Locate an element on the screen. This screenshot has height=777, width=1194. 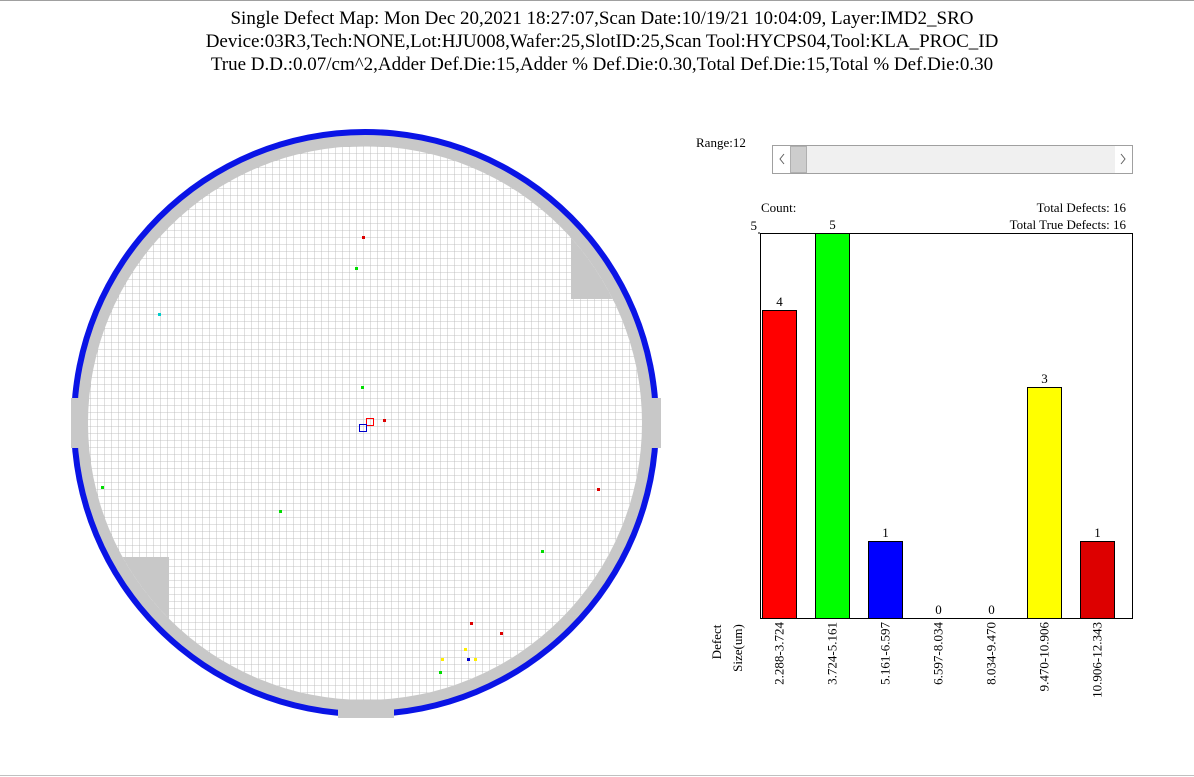
value-label: 5 is located at coordinates (832, 224).